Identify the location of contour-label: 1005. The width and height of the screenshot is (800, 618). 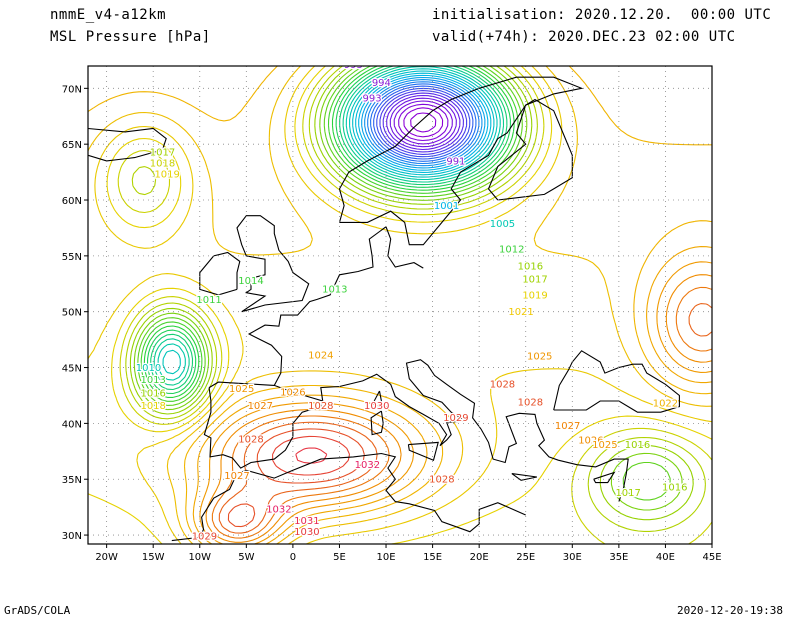
(502, 224).